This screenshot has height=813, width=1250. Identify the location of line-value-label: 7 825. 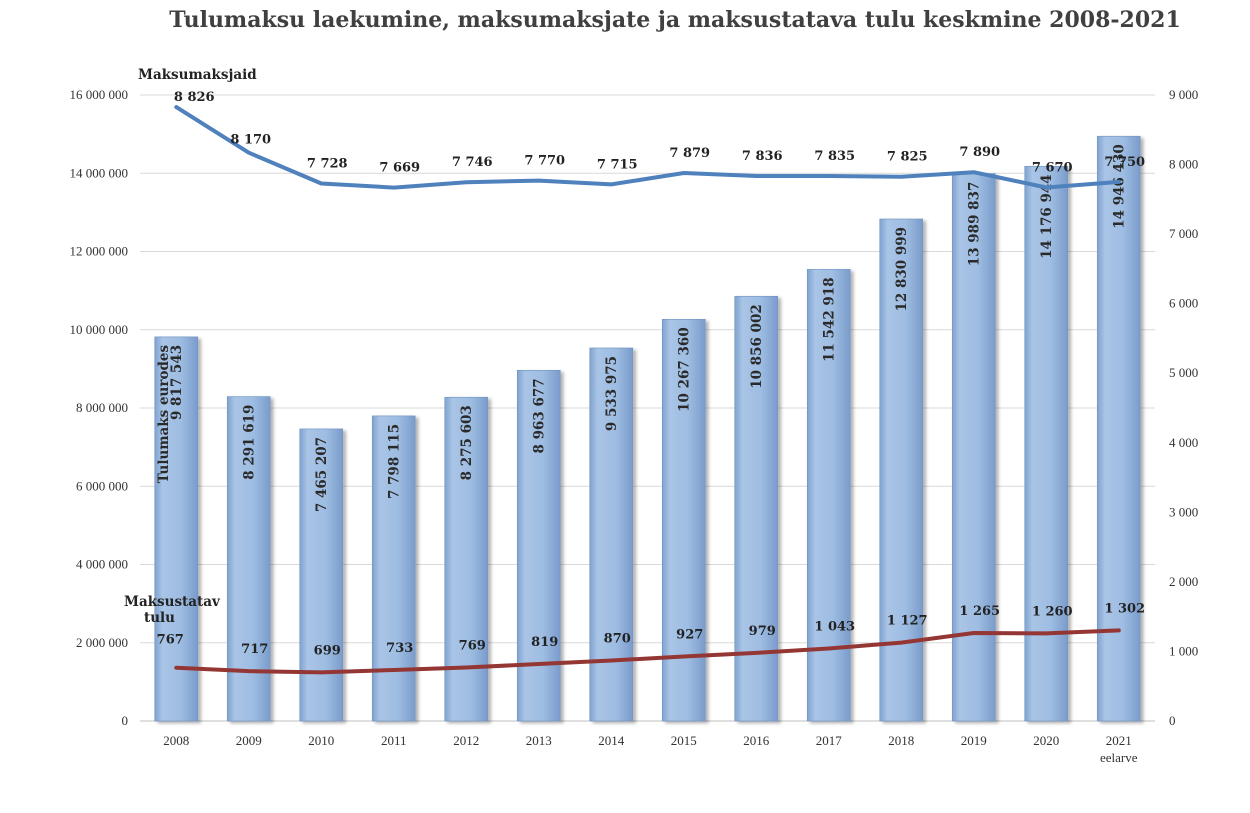
(907, 157).